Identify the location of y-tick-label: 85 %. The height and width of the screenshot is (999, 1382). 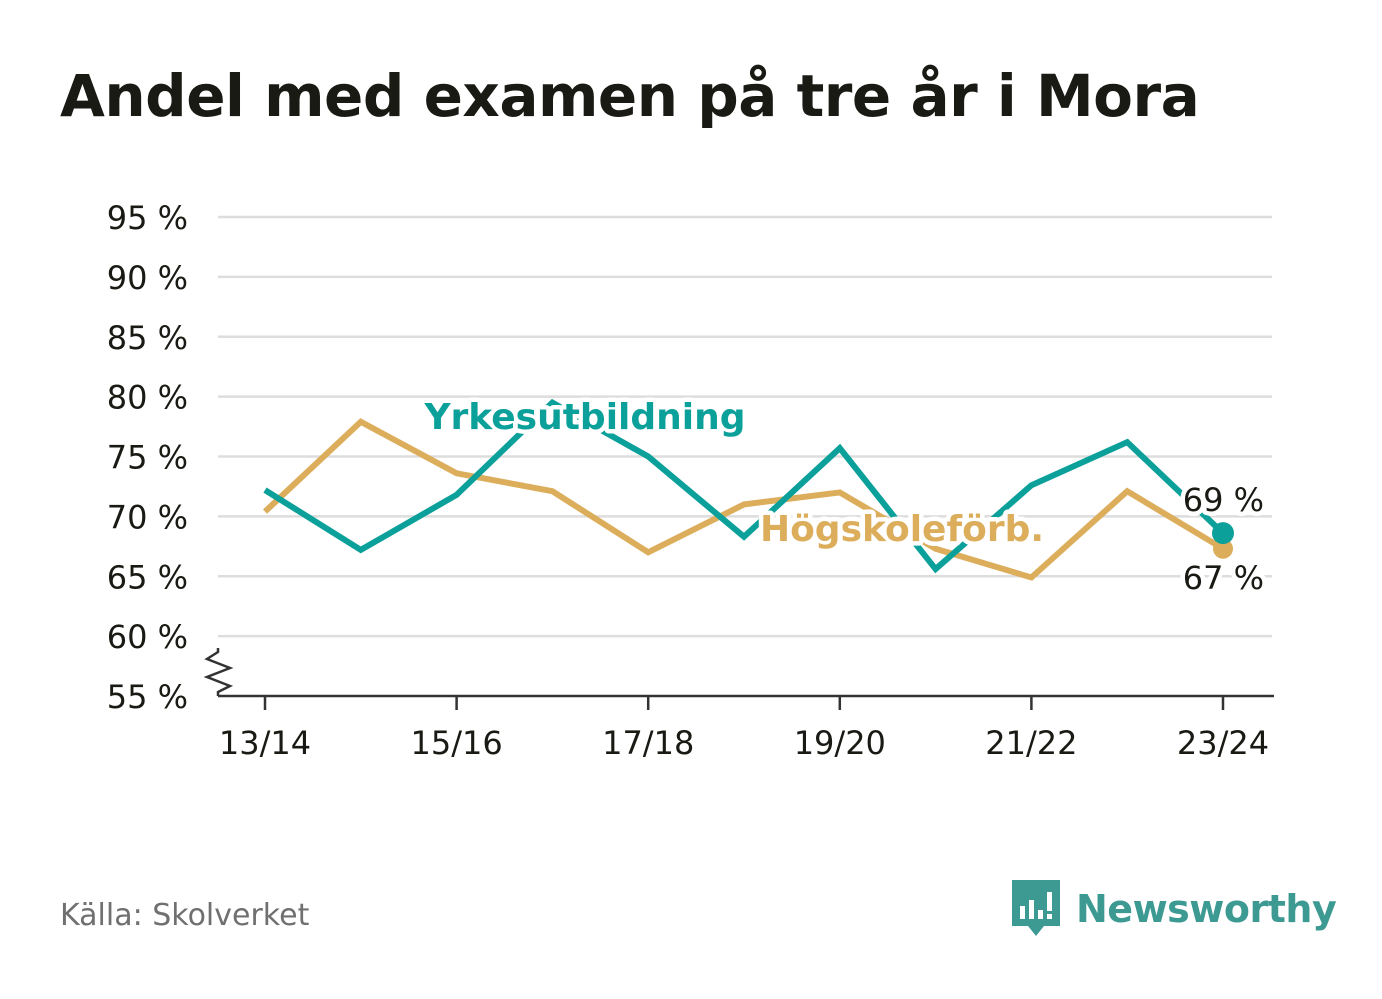
(147, 338).